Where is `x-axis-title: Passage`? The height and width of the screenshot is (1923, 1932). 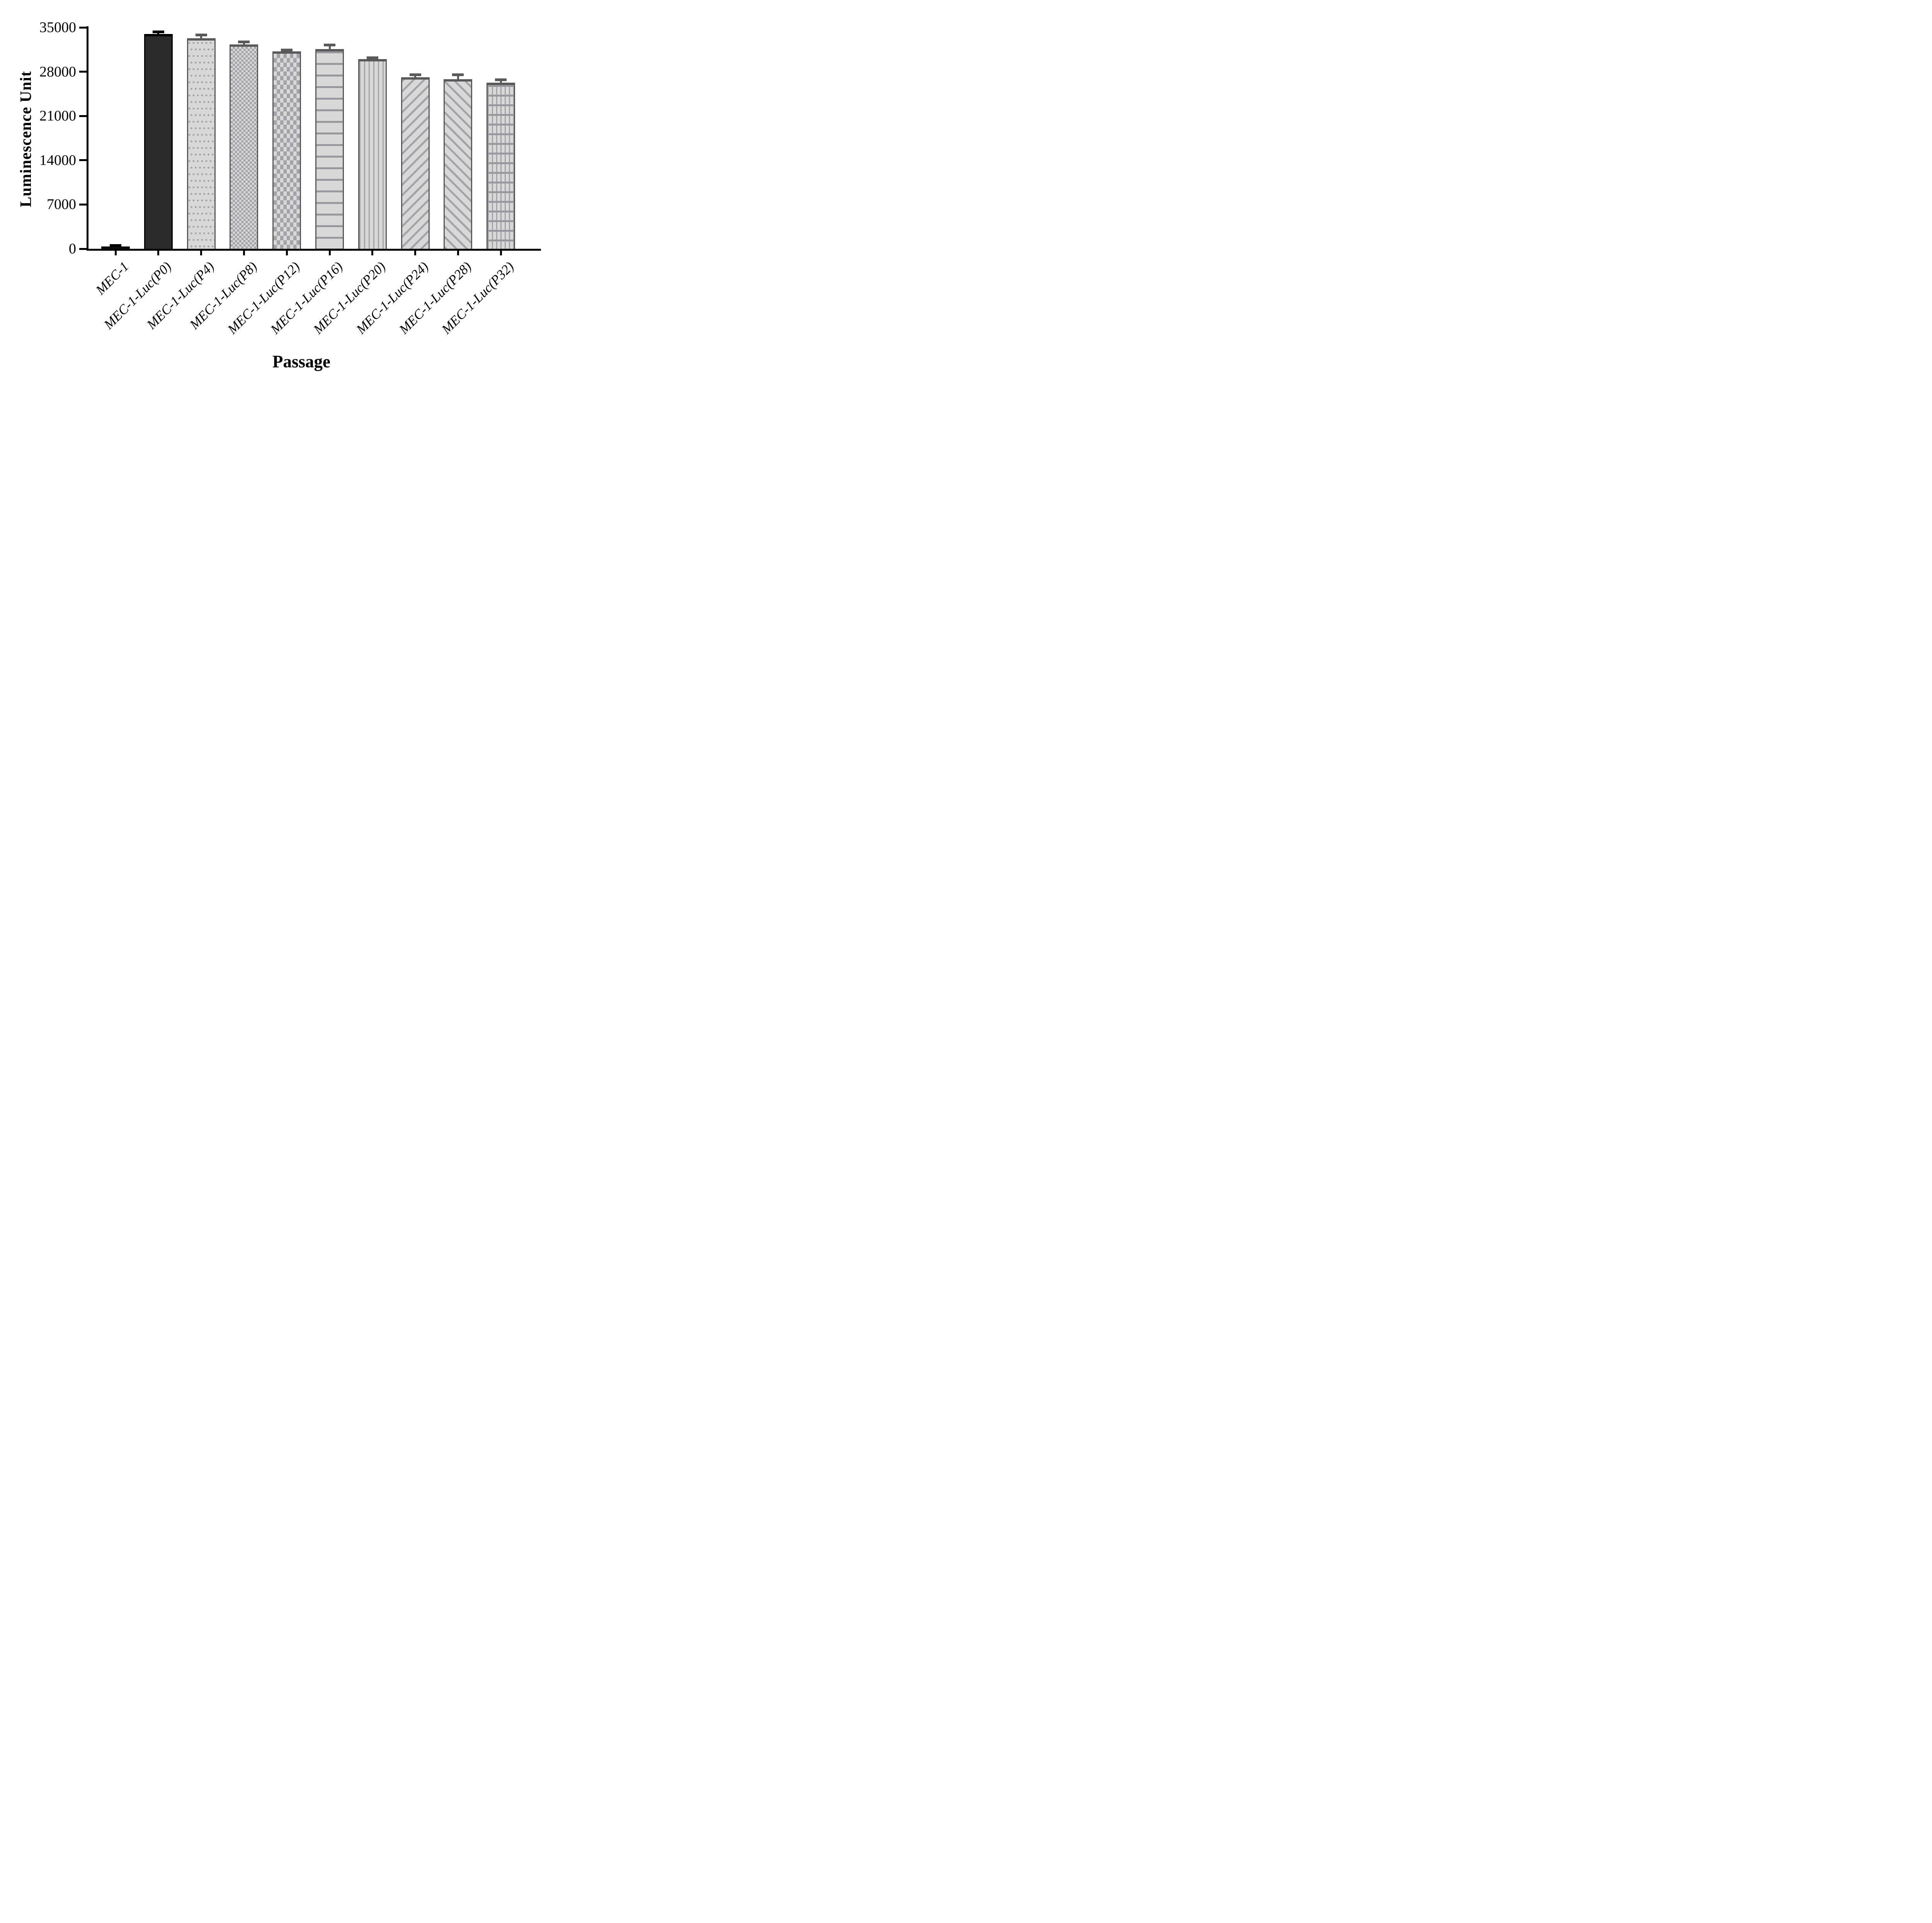 x-axis-title: Passage is located at coordinates (301, 361).